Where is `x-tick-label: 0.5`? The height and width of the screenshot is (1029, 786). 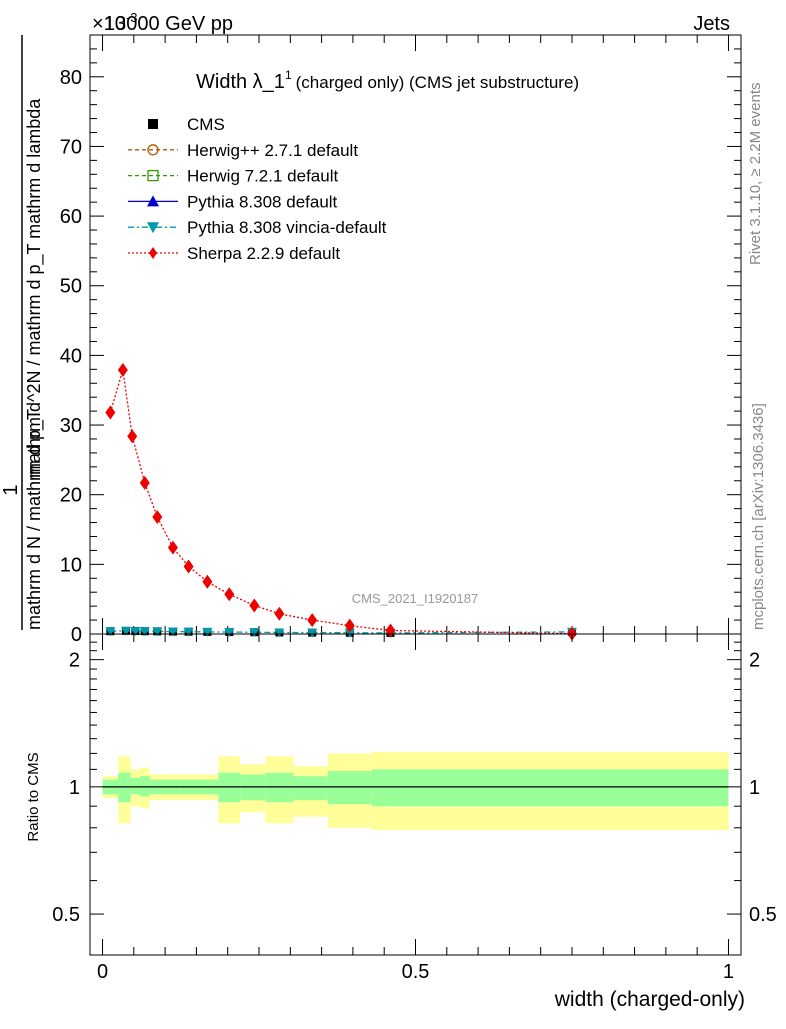
x-tick-label: 0.5 is located at coordinates (416, 972).